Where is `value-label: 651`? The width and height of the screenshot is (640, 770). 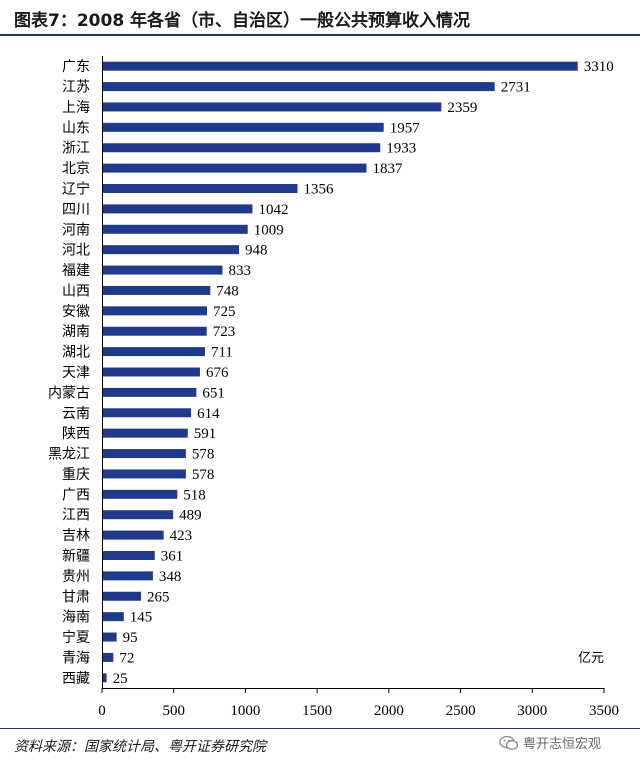
value-label: 651 is located at coordinates (213, 393).